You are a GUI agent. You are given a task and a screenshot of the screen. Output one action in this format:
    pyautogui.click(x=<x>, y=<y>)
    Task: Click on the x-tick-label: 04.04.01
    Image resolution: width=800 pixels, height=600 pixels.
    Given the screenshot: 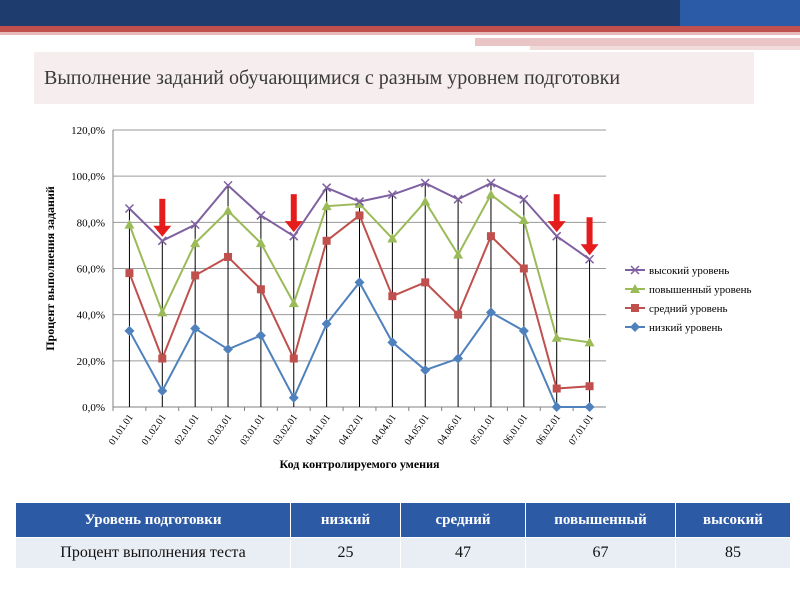 What is the action you would take?
    pyautogui.click(x=384, y=429)
    